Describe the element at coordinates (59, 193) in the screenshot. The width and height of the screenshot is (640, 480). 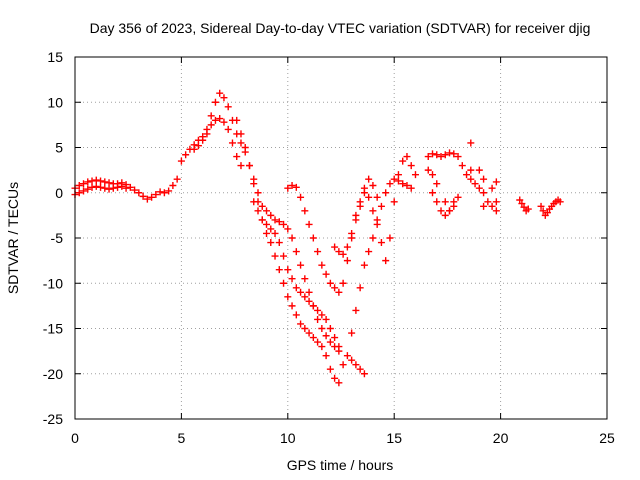
I see `y-tick-label: 0` at that location.